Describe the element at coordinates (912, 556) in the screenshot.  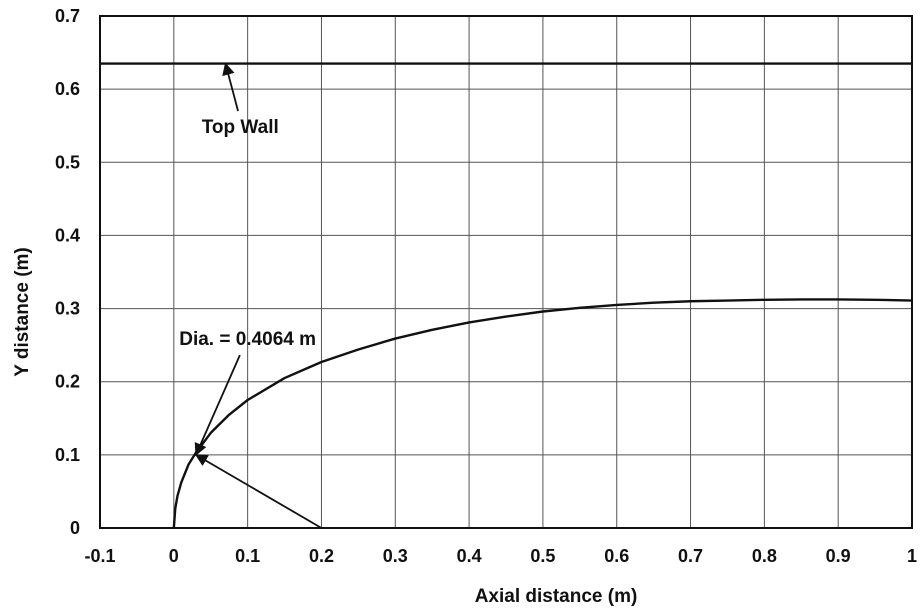
I see `x-tick-label: 1` at that location.